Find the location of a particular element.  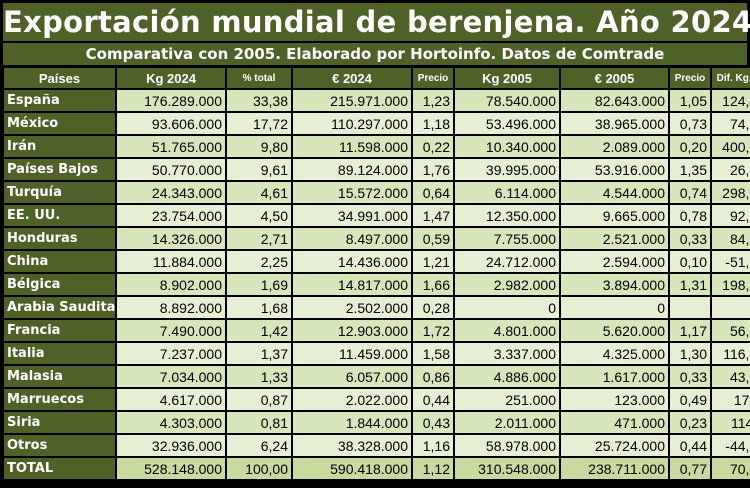

cell-diff-kg: 1739 is located at coordinates (731, 399).